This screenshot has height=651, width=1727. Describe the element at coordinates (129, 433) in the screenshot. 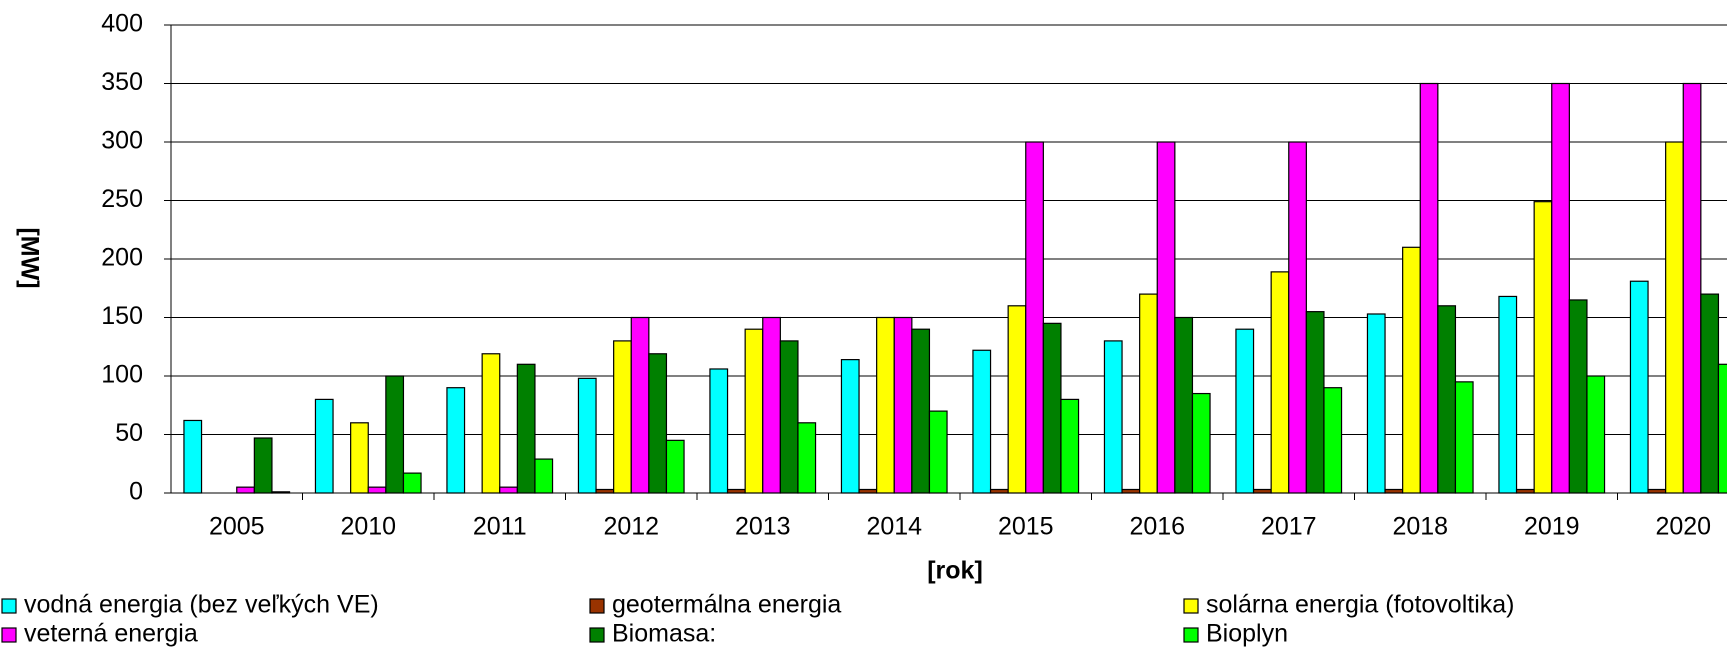

I see `y-tick-label: 50` at that location.